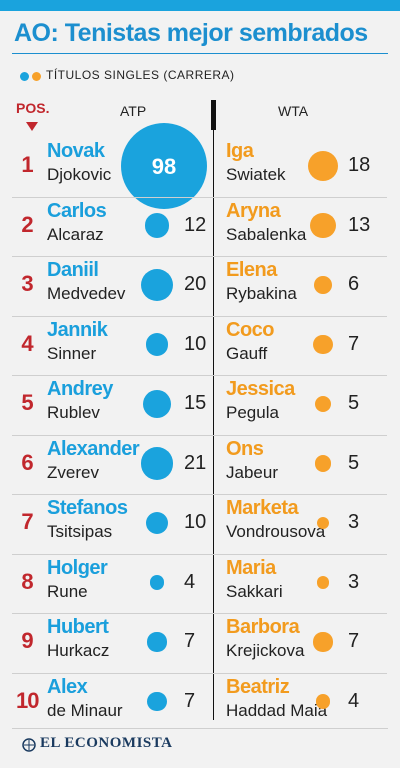 The image size is (400, 768). I want to click on atp-titles-value: 98, so click(164, 166).